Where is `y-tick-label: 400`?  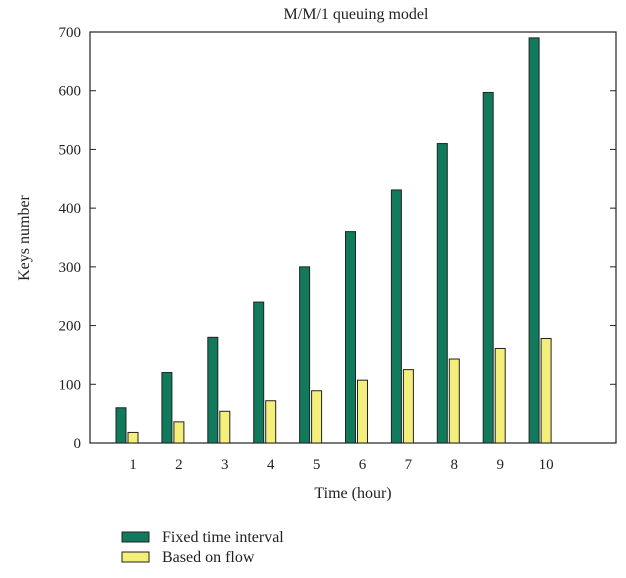 y-tick-label: 400 is located at coordinates (70, 209).